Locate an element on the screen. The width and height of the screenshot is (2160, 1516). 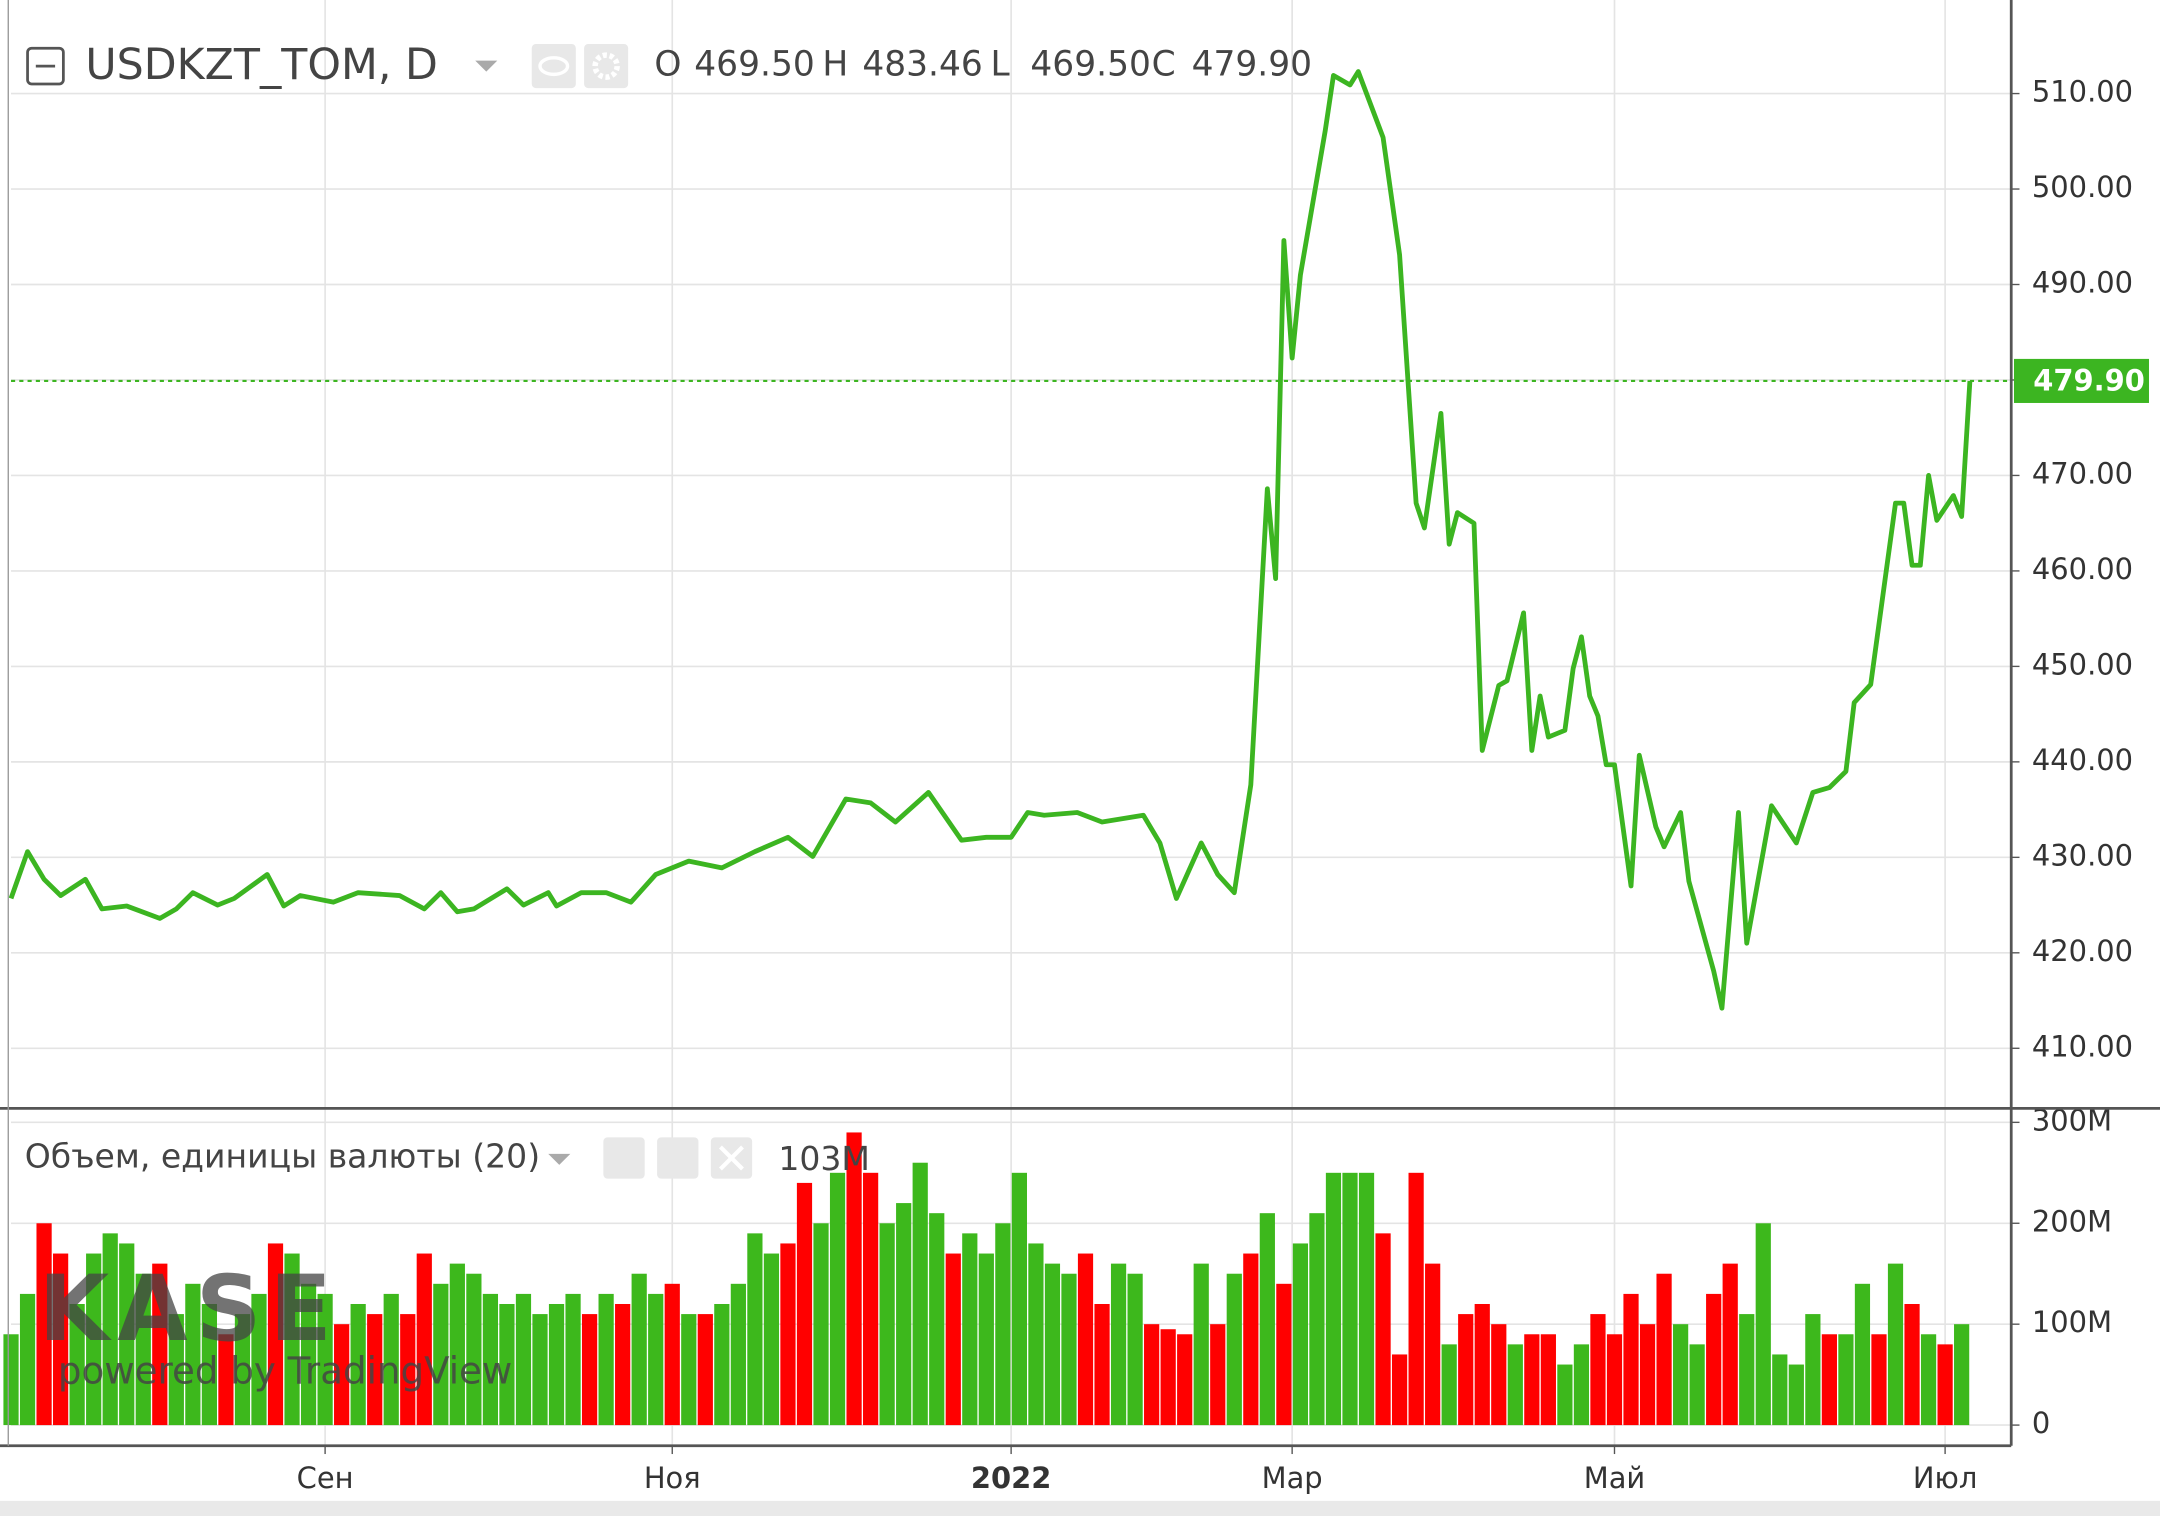
settings-button is located at coordinates (606, 66).